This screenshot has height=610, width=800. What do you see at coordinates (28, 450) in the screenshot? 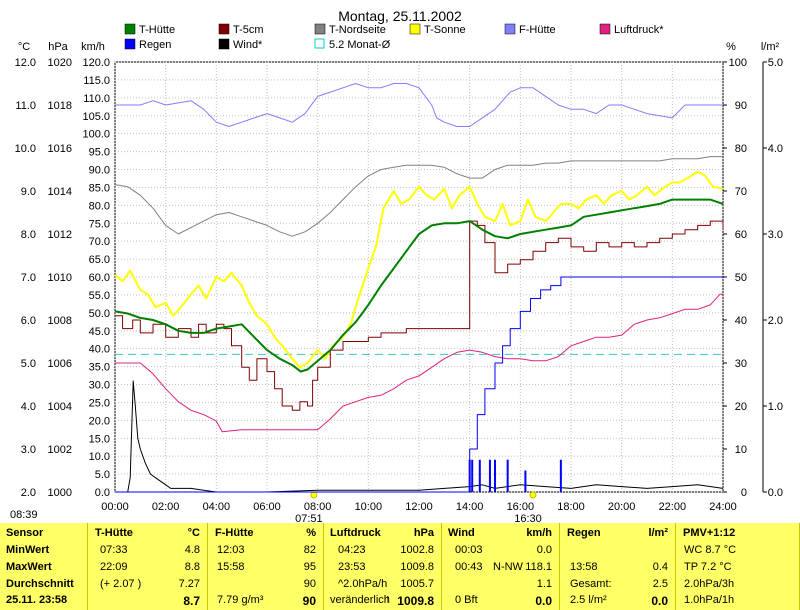
I see `temp-tick-label: 3.0` at bounding box center [28, 450].